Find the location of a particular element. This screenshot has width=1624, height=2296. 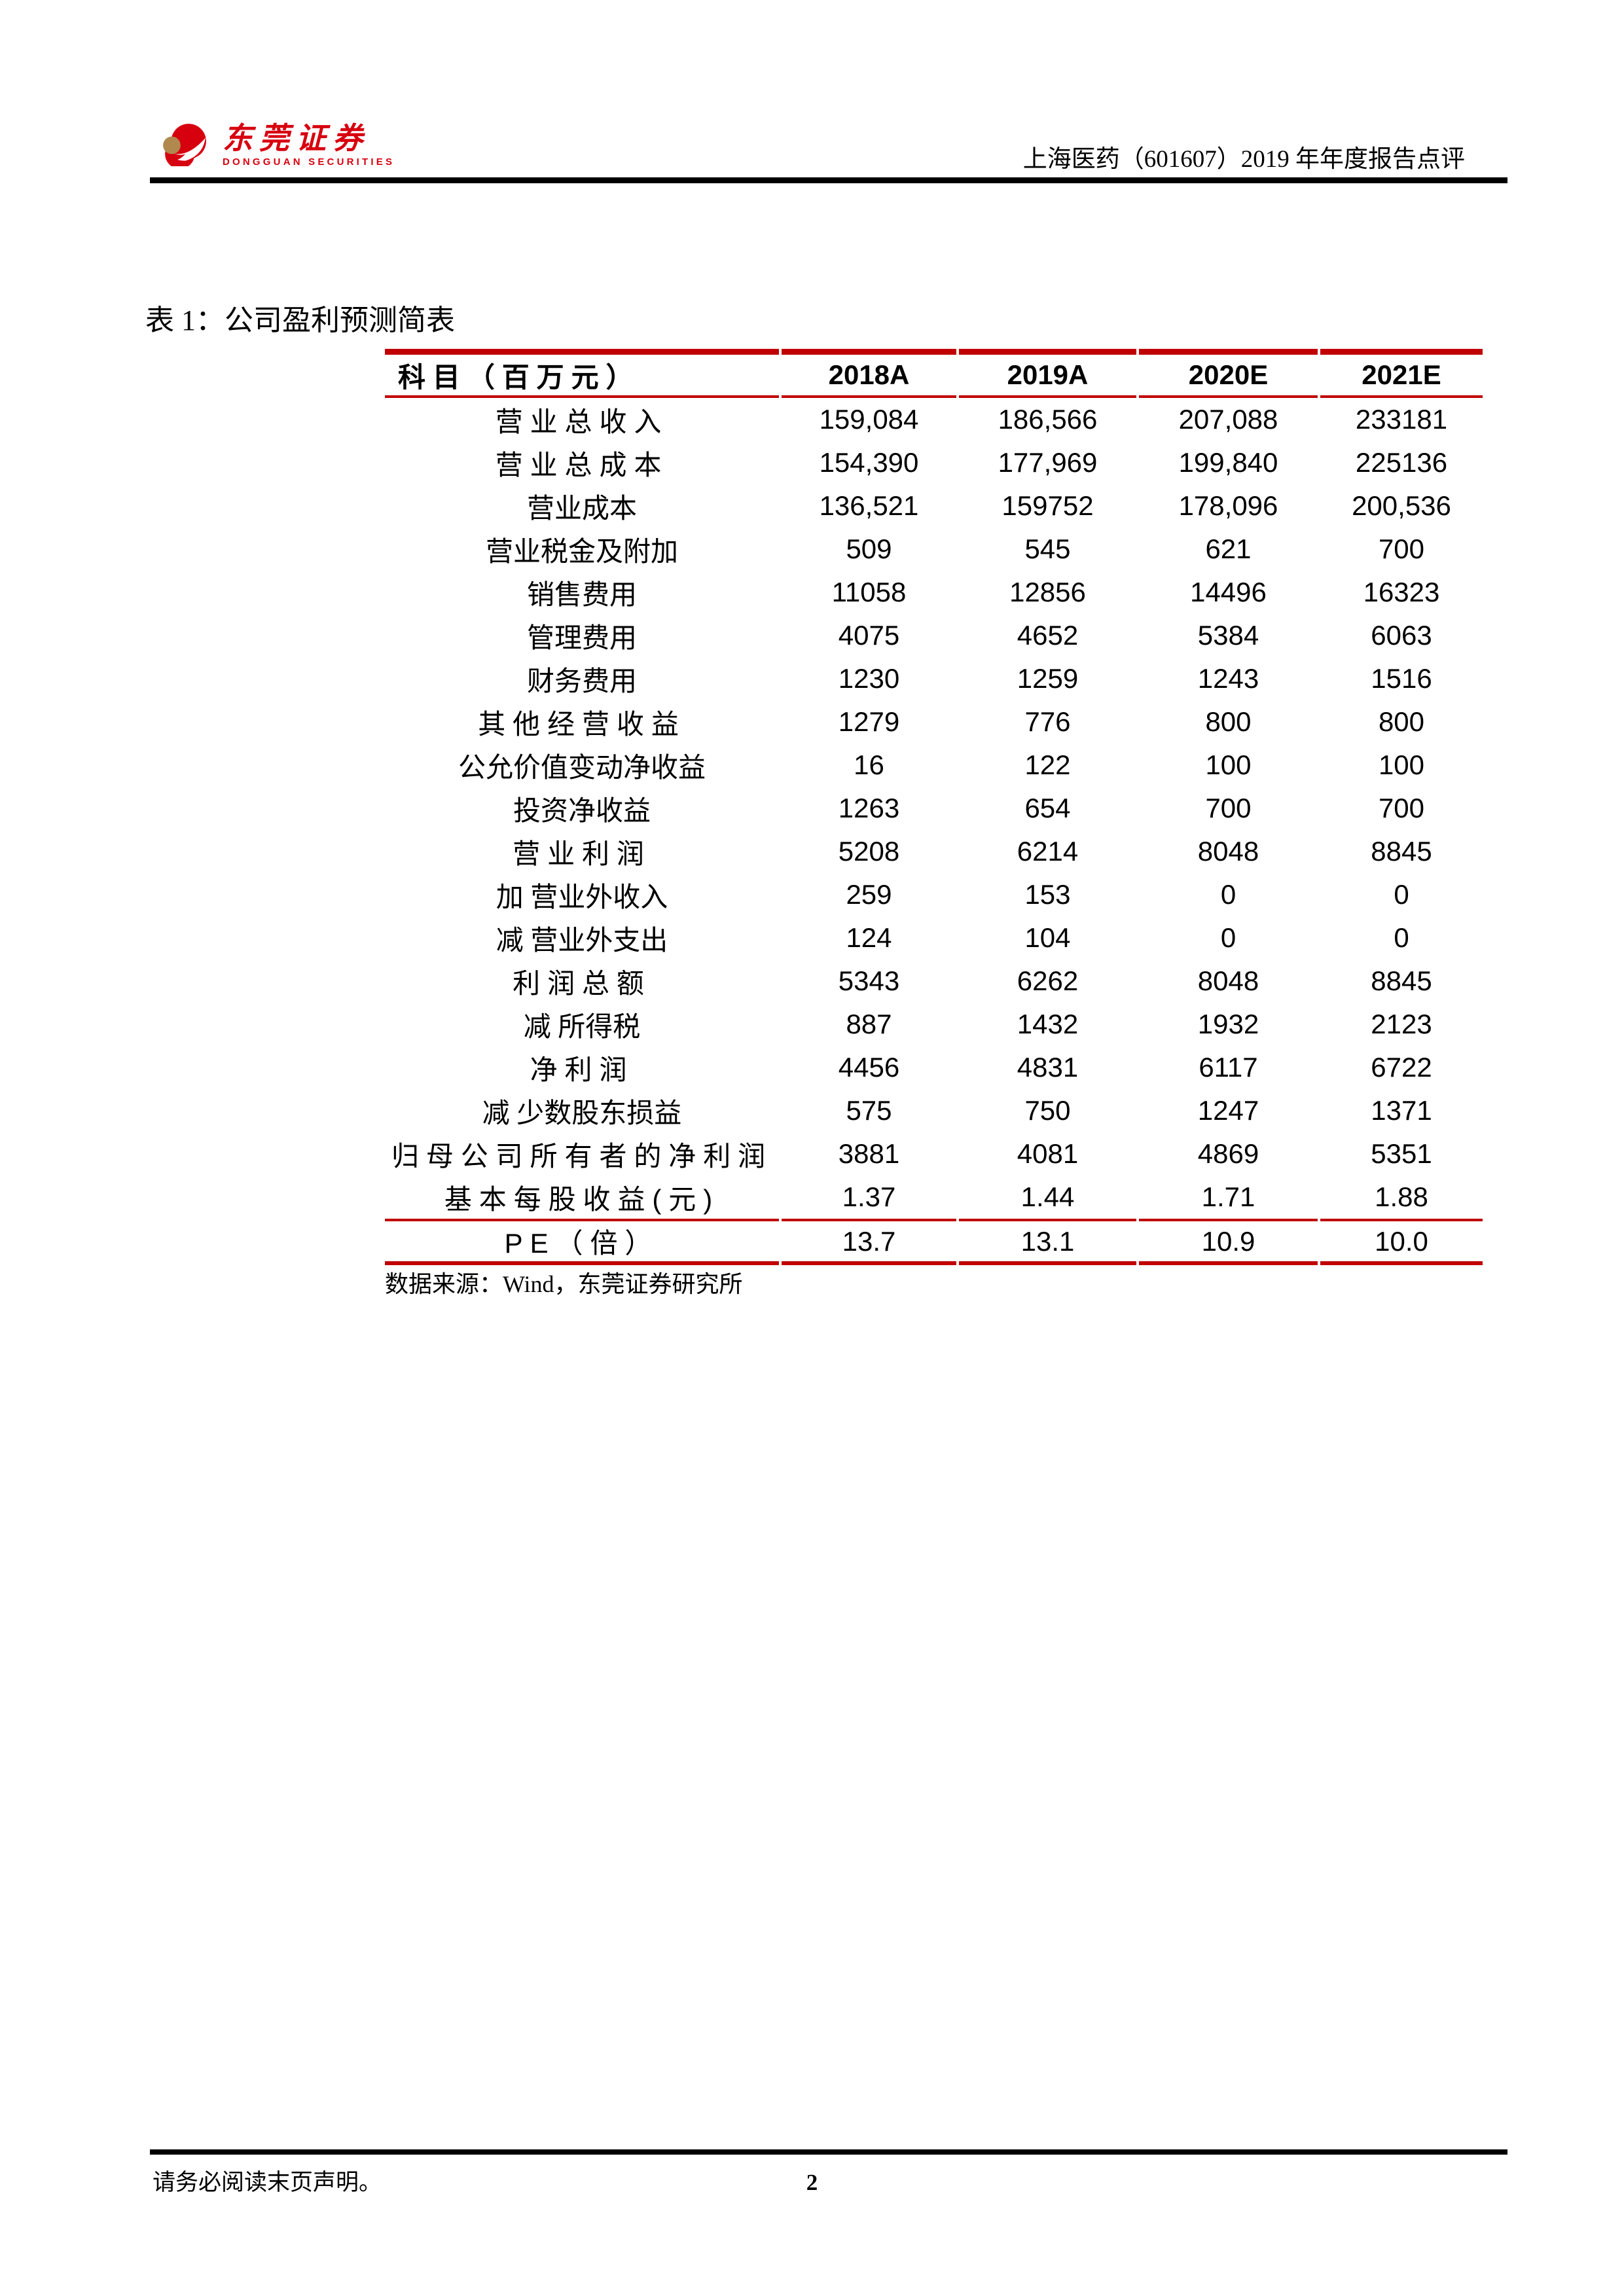

row-value: 178,096 is located at coordinates (1228, 505).